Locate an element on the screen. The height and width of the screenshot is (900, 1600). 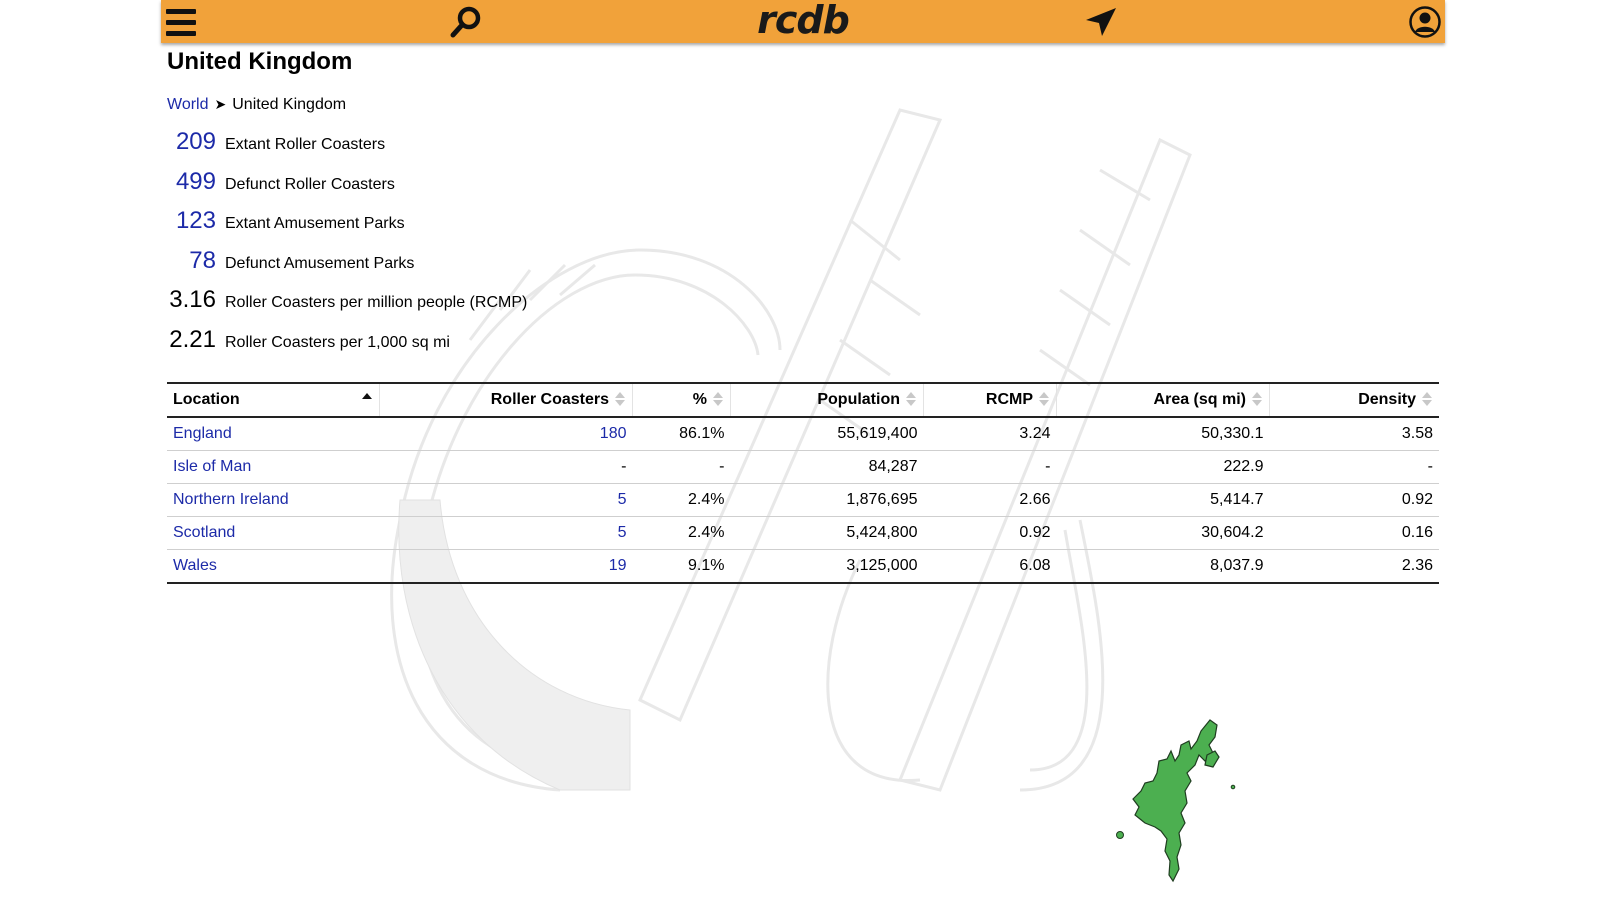
user-account-icon is located at coordinates (1425, 21).